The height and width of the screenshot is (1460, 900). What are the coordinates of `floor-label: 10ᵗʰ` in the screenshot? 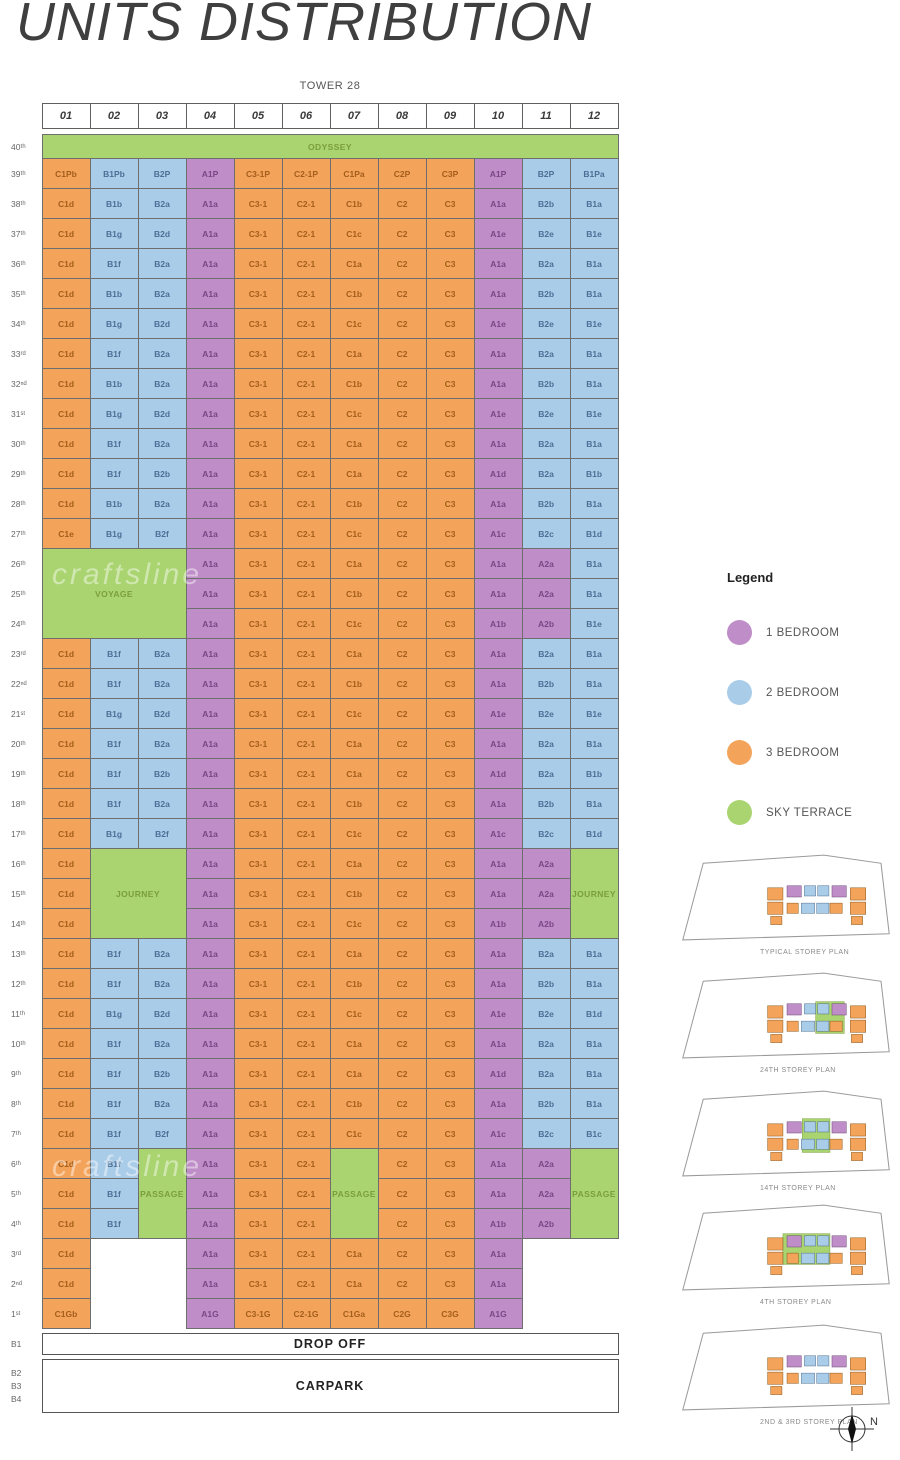 It's located at (18, 1043).